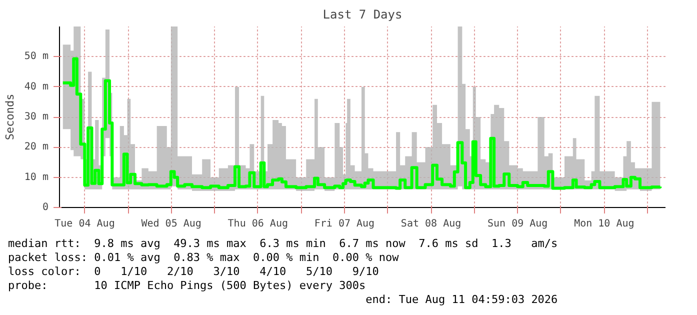  What do you see at coordinates (283, 244) in the screenshot?
I see `text: median rtt: 9.8 ms avg 49.3 ms max 6.3 ms min 6.7 ms now 7.6 ms sd 1.3 am/s` at bounding box center [283, 244].